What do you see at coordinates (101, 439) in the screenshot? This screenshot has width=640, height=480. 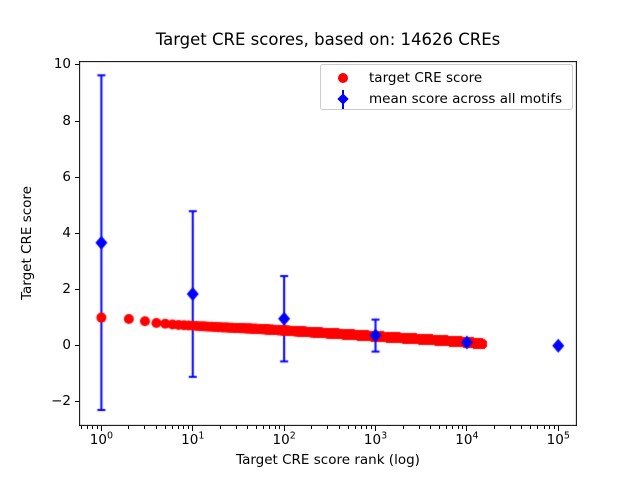 I see `x-tick-label: 10⁰` at bounding box center [101, 439].